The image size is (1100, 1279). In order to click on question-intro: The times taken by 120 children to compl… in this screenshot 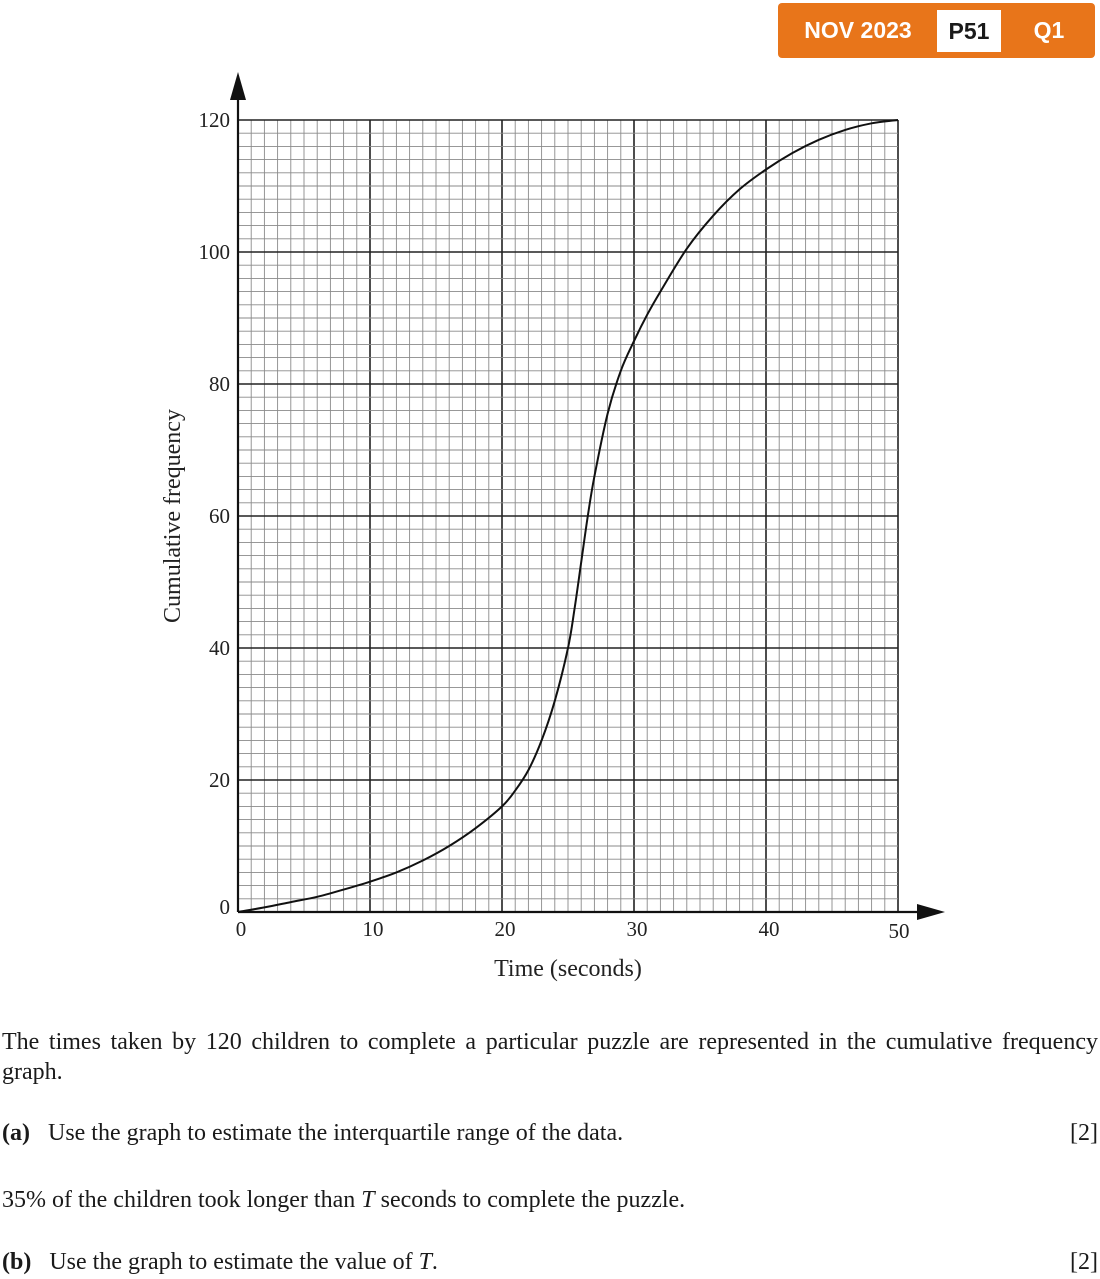, I will do `click(550, 1057)`.